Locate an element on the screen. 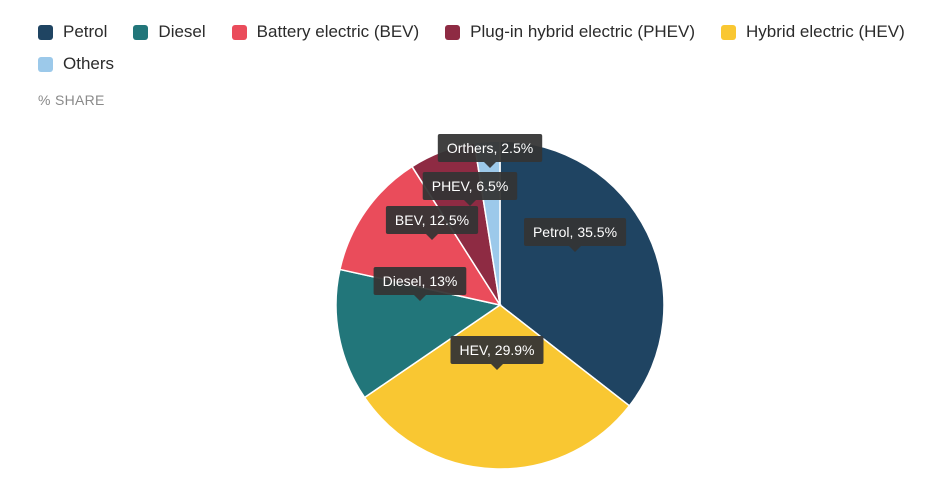 This screenshot has height=497, width=930. legend-item-phev: Plug-in hybrid electric (PHEV) is located at coordinates (570, 32).